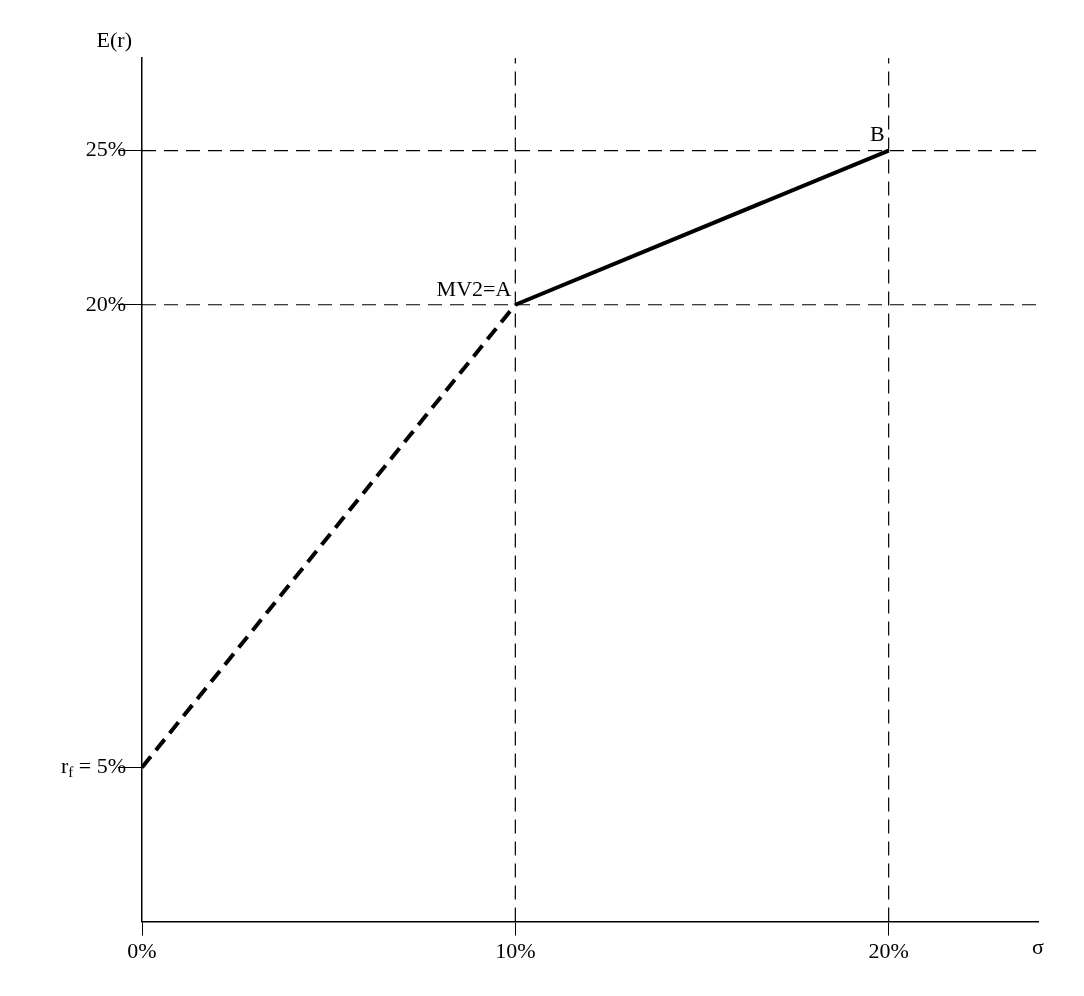 This screenshot has height=996, width=1084. What do you see at coordinates (877, 134) in the screenshot?
I see `annotation: B` at bounding box center [877, 134].